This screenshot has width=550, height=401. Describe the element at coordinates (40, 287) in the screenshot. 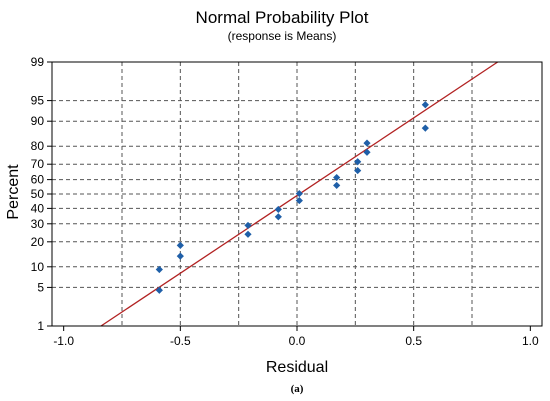

I see `y-tick-label: 5` at that location.